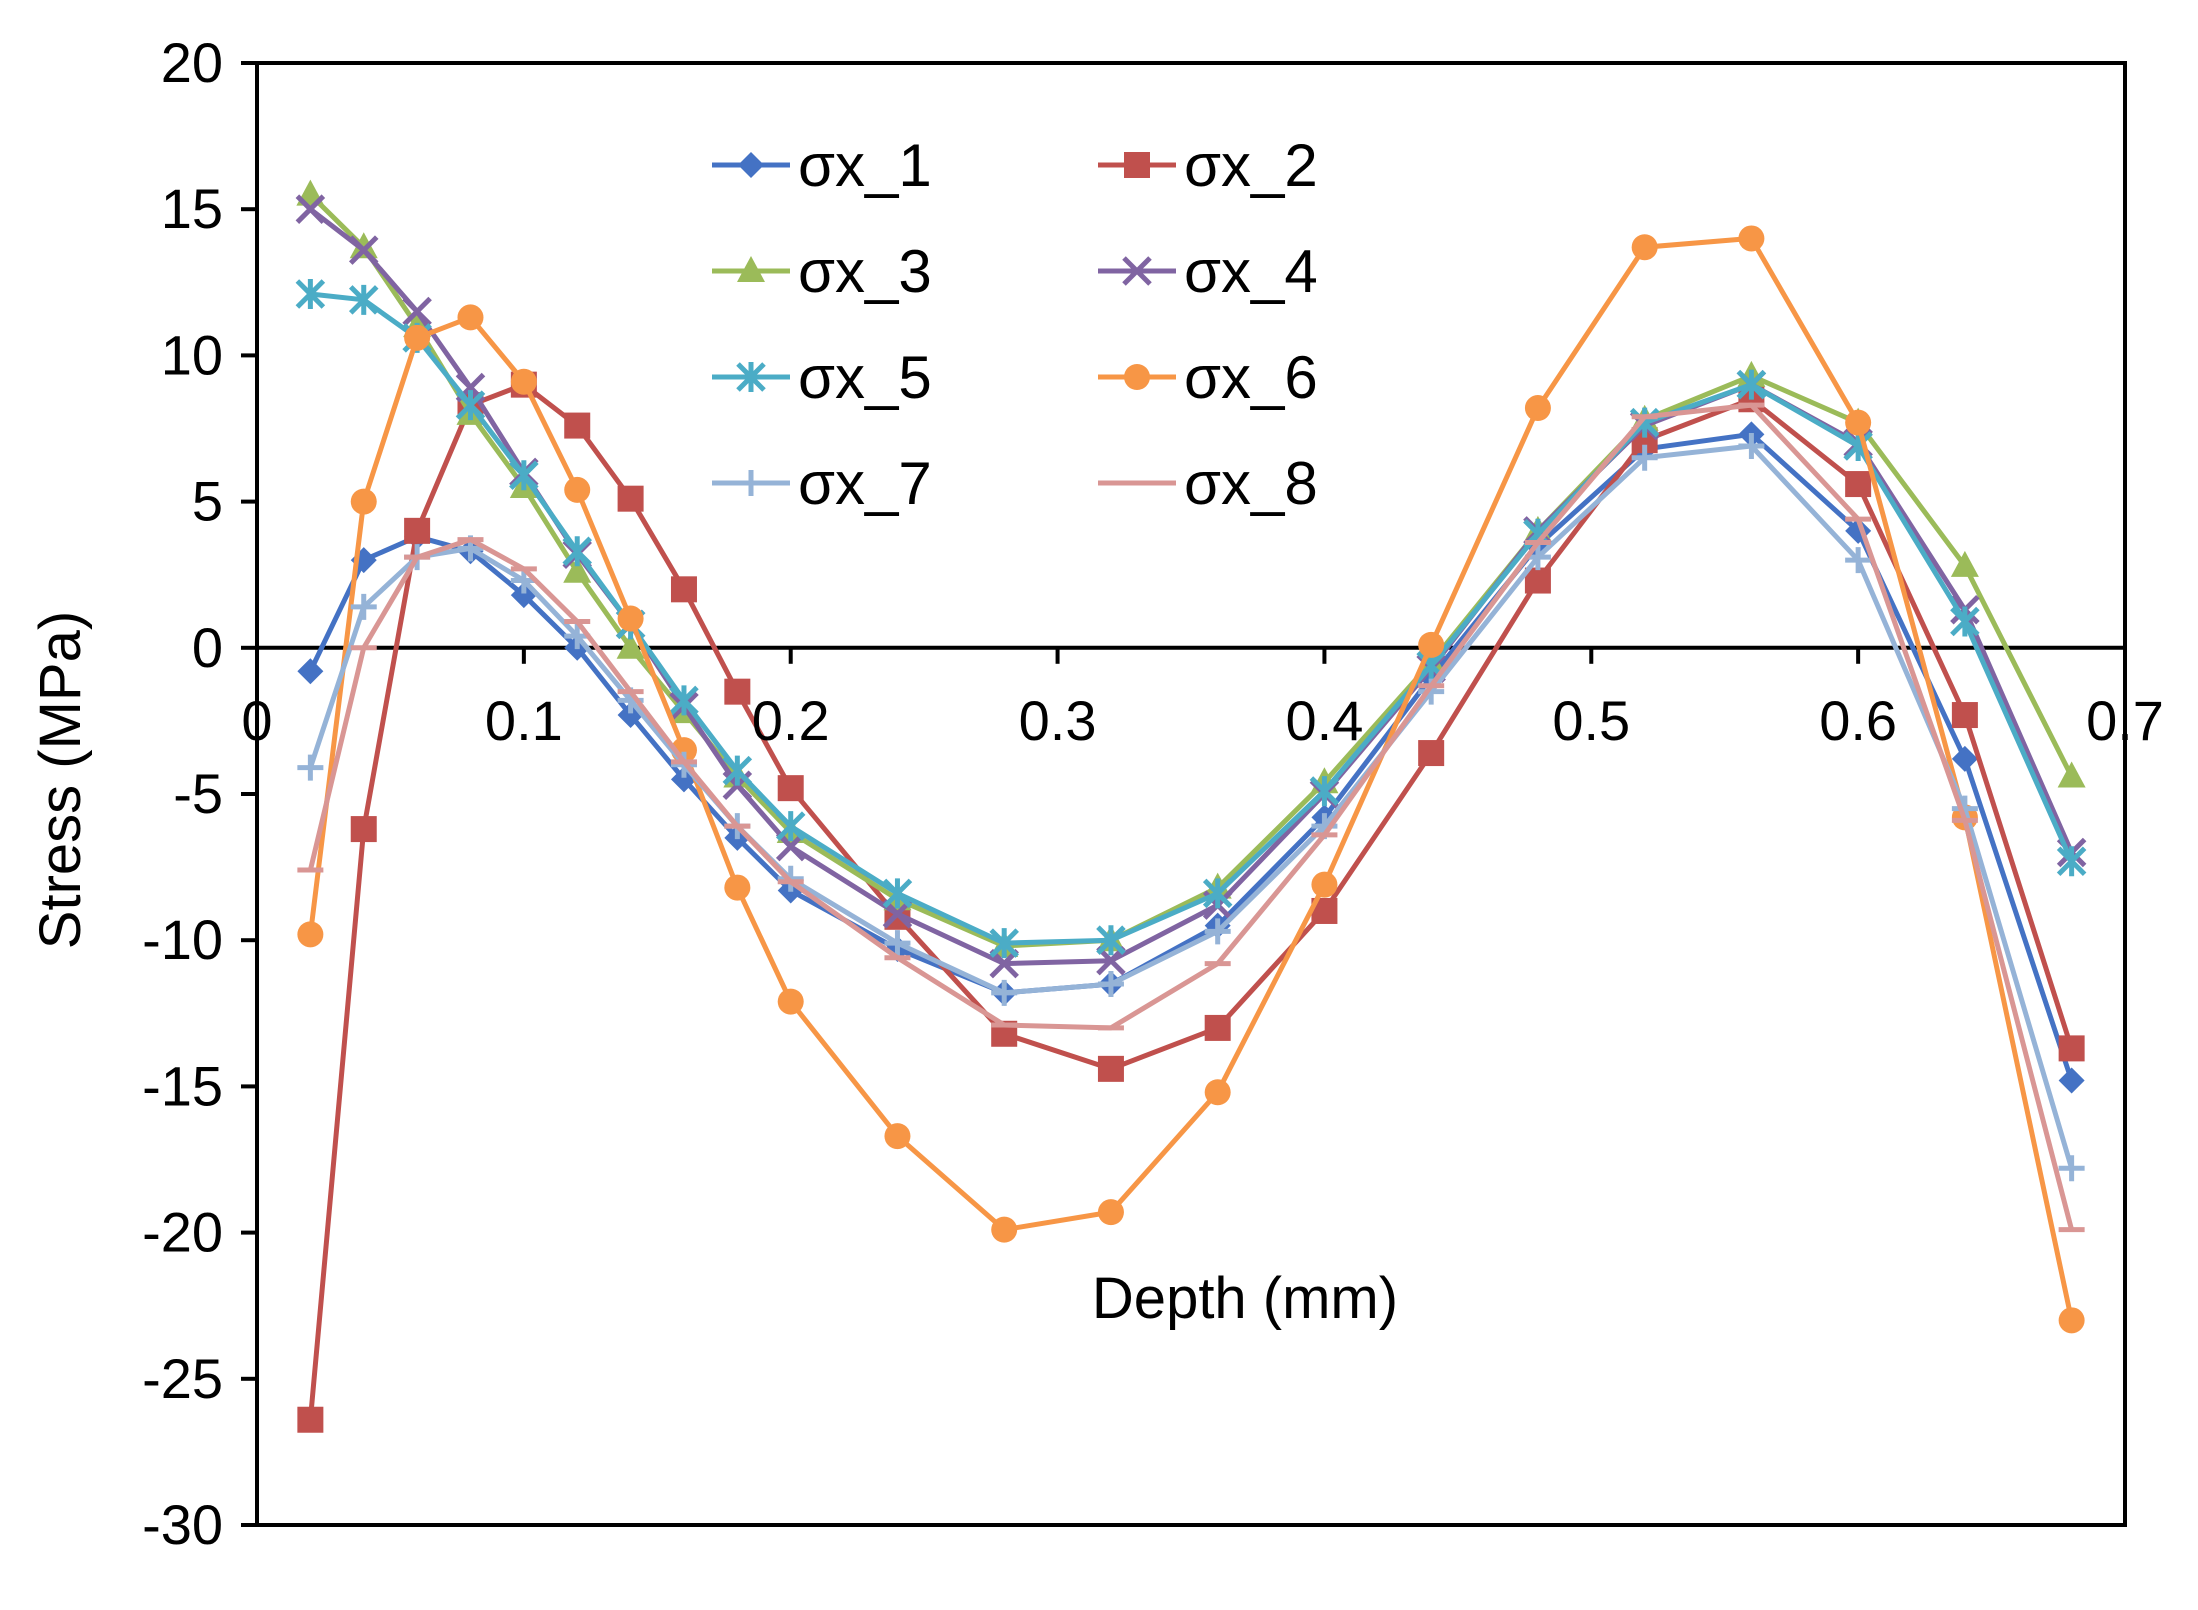 This screenshot has height=1610, width=2198. Describe the element at coordinates (1245, 1298) in the screenshot. I see `x-axis-title: Depth (mm)` at that location.